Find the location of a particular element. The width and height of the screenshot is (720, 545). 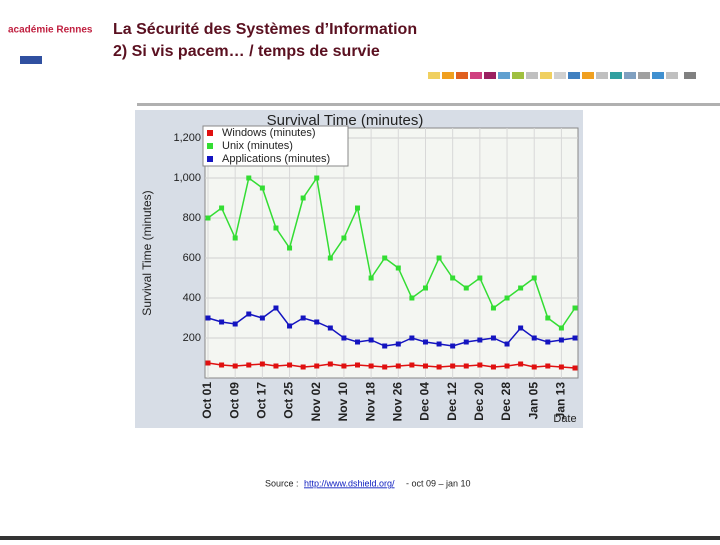

y-axis-label: Survival Time (minutes) is located at coordinates (147, 252).